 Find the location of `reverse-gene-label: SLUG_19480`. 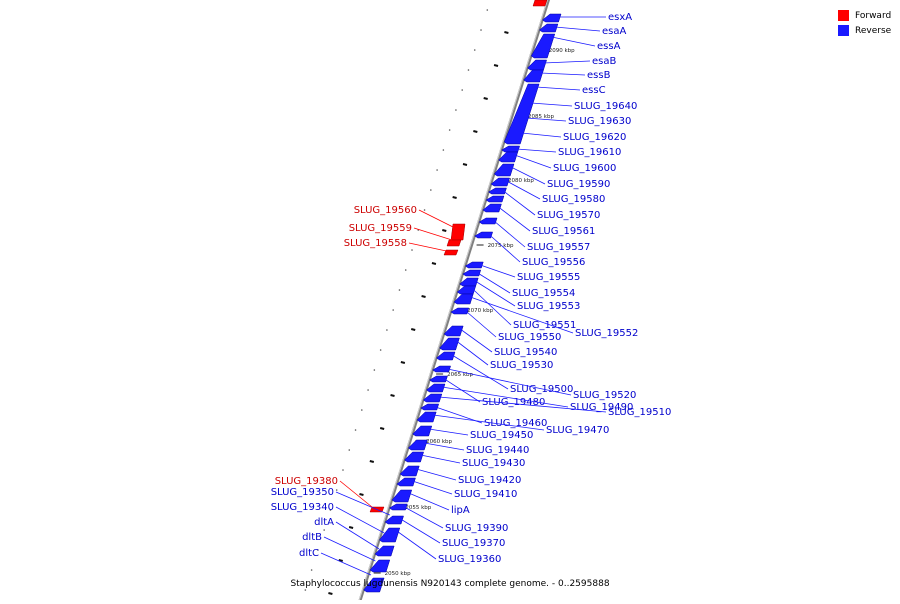

reverse-gene-label: SLUG_19480 is located at coordinates (513, 402).